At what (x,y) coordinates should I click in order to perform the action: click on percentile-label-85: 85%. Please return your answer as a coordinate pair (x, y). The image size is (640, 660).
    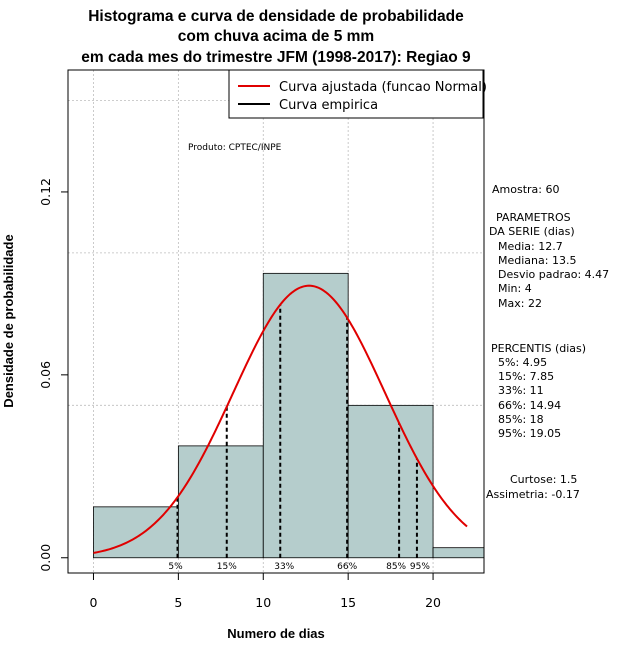
    Looking at the image, I should click on (396, 567).